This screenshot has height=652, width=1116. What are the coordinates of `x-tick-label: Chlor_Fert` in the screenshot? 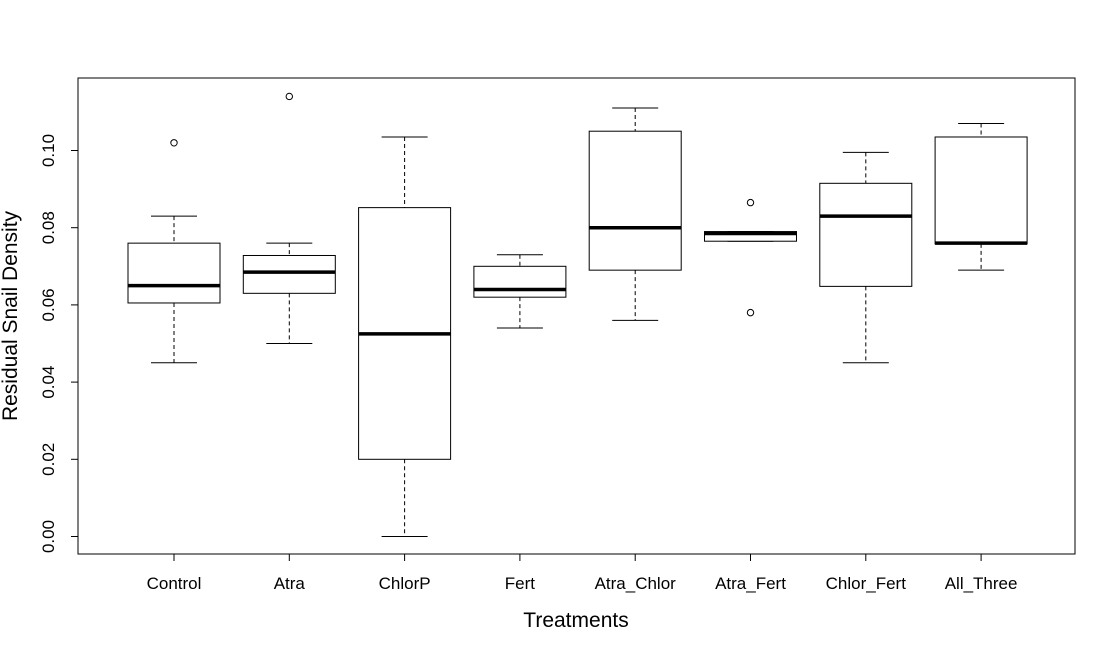 It's located at (866, 583).